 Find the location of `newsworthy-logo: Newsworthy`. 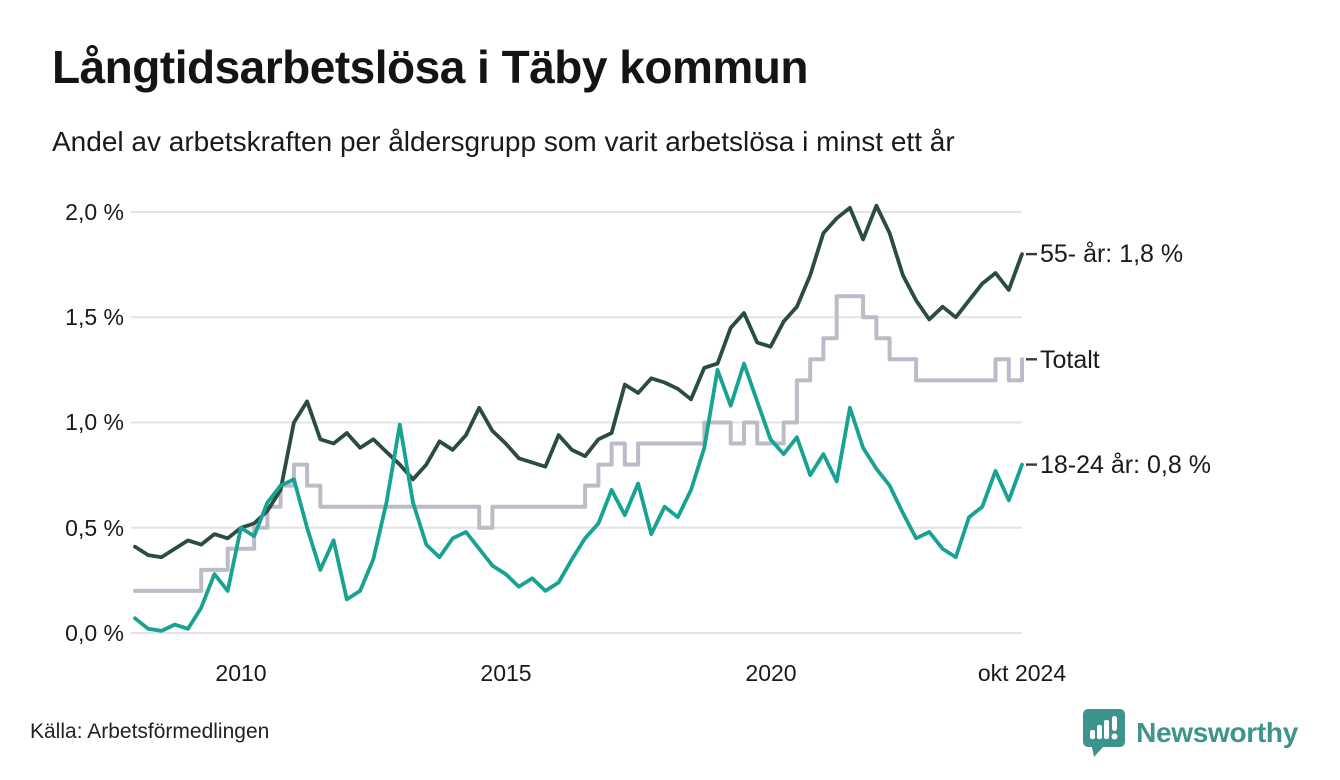

newsworthy-logo: Newsworthy is located at coordinates (1190, 733).